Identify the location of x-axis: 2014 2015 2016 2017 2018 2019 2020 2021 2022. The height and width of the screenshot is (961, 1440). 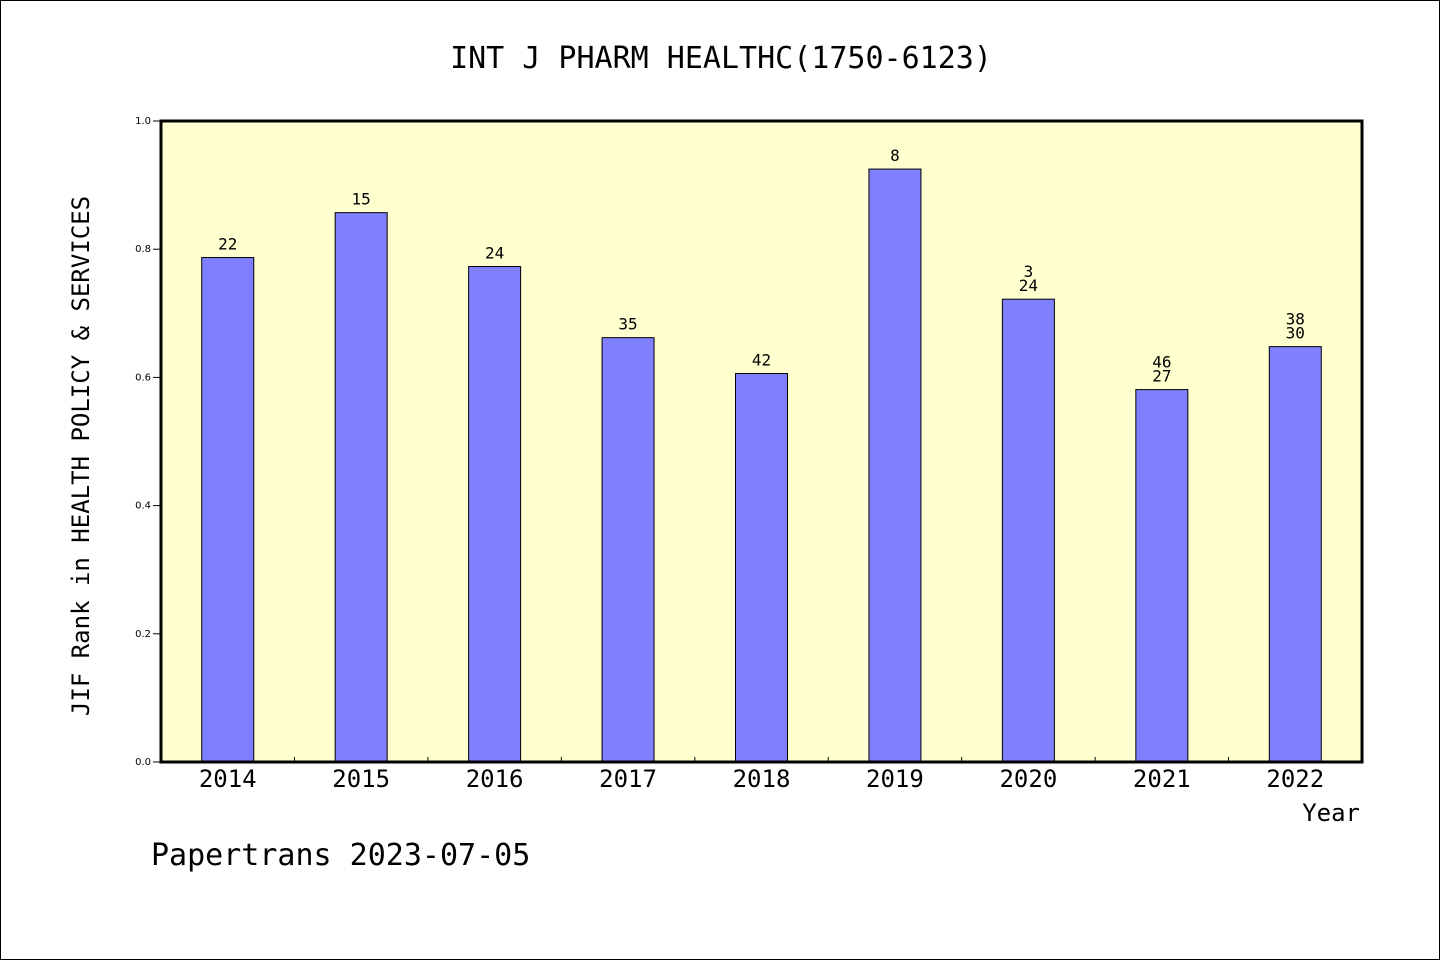
(761, 775).